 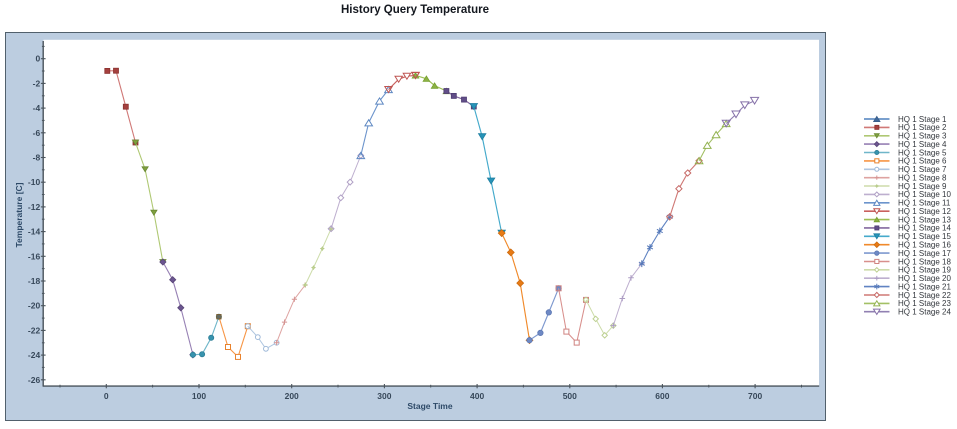 What do you see at coordinates (924, 278) in the screenshot?
I see `svg-text: HQ 1 Stage 20` at bounding box center [924, 278].